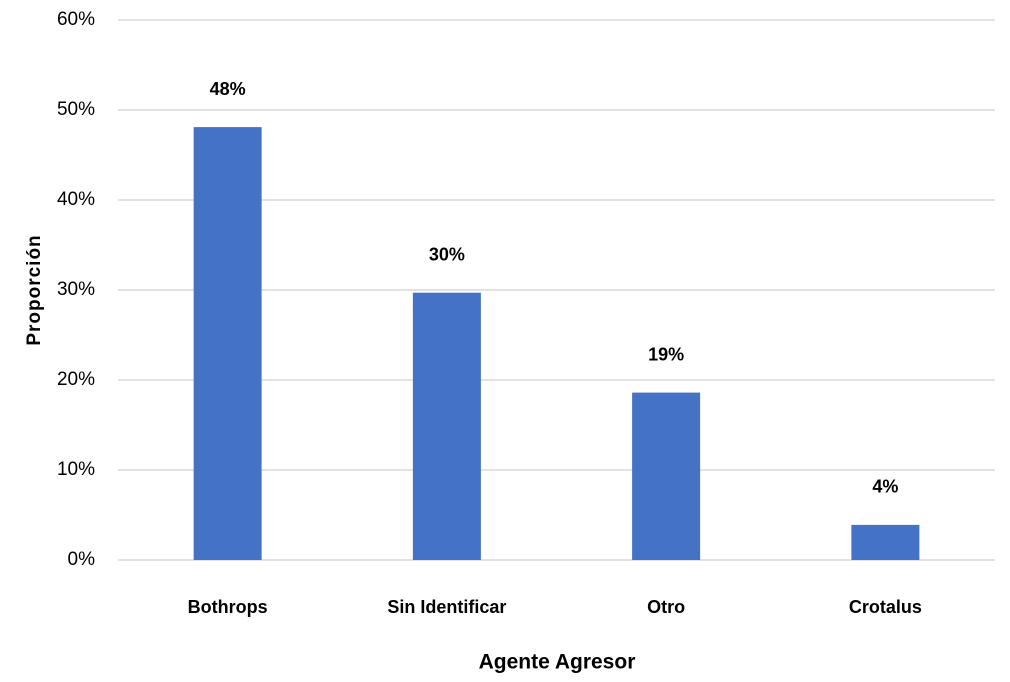 The width and height of the screenshot is (1010, 682). Describe the element at coordinates (76, 199) in the screenshot. I see `y-tick-label: 40%` at that location.